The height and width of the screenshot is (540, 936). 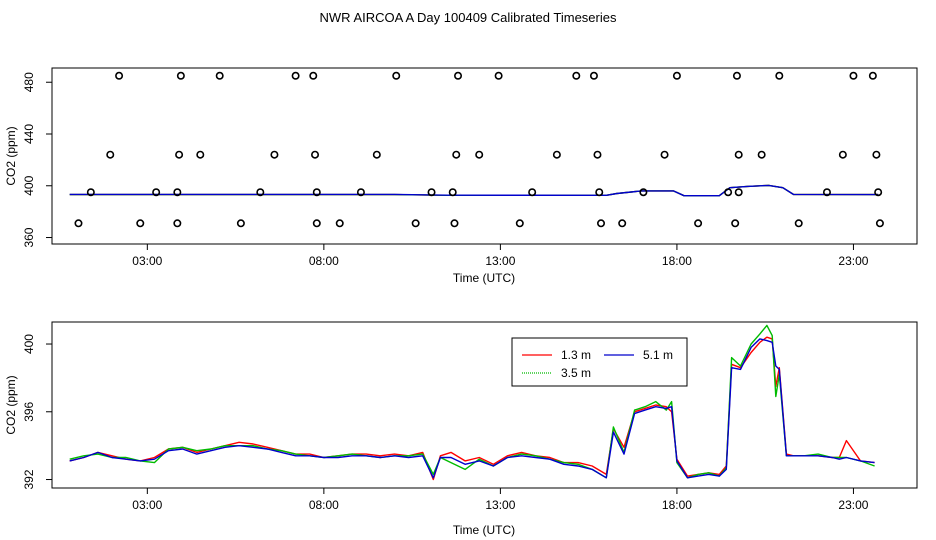 I want to click on legend-box, so click(x=599, y=362).